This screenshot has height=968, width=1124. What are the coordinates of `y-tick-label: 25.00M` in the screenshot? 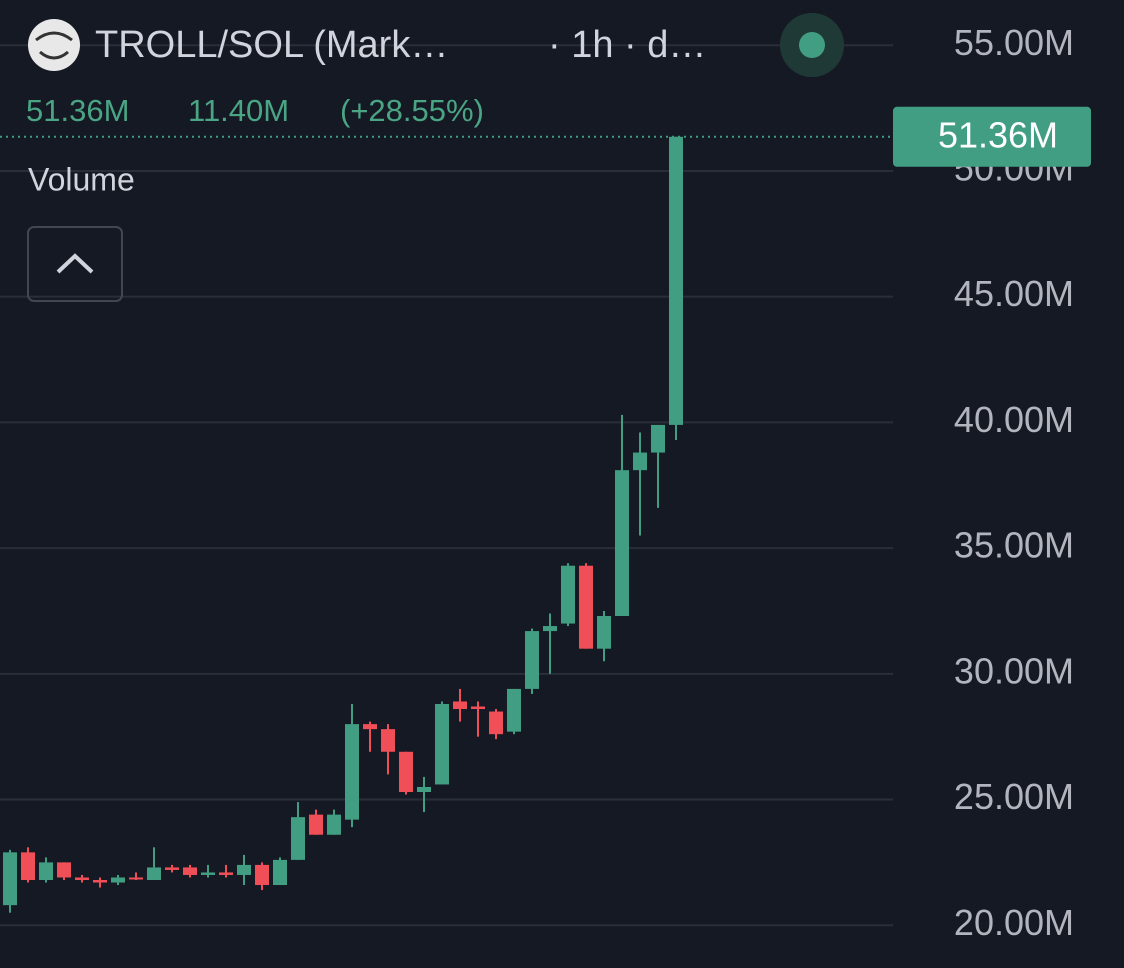 It's located at (1014, 796).